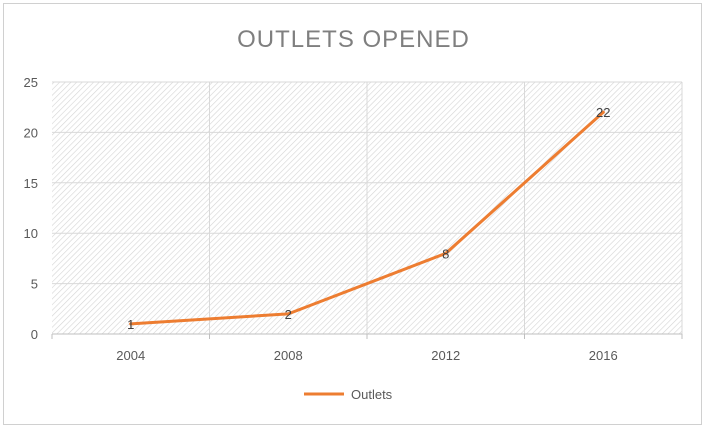 This screenshot has width=707, height=430. I want to click on data-label: 22, so click(603, 112).